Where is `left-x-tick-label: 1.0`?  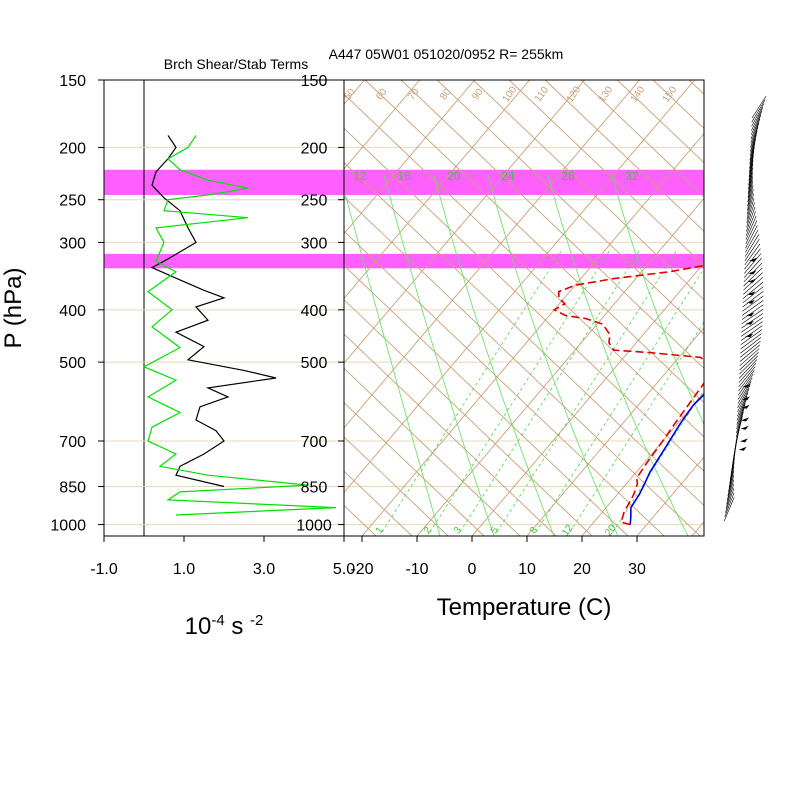 left-x-tick-label: 1.0 is located at coordinates (184, 569).